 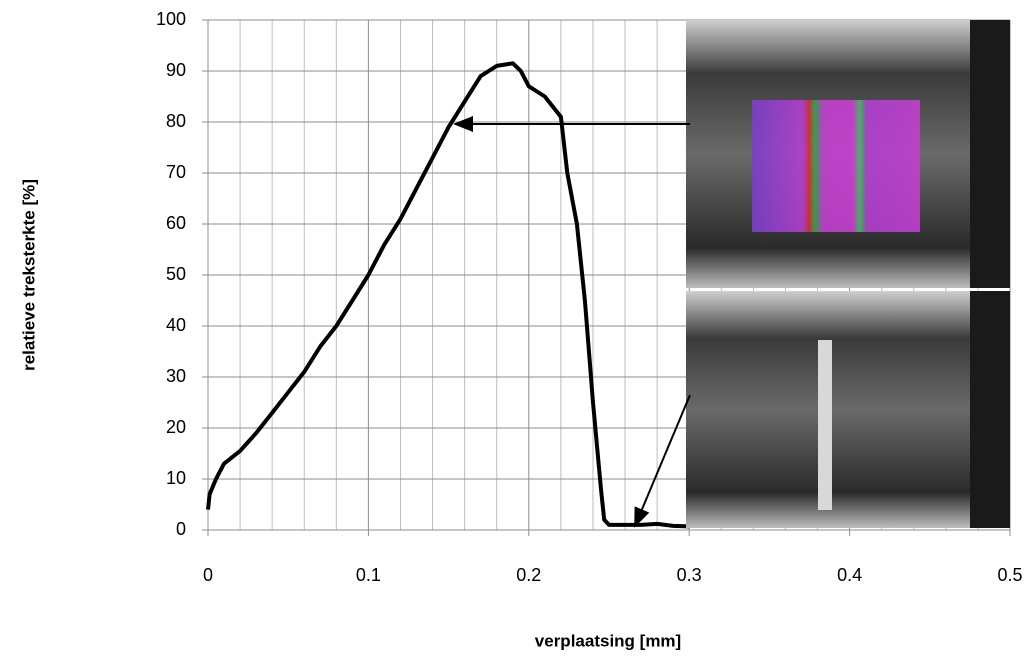 I want to click on y-tick-label: 70, so click(x=176, y=172).